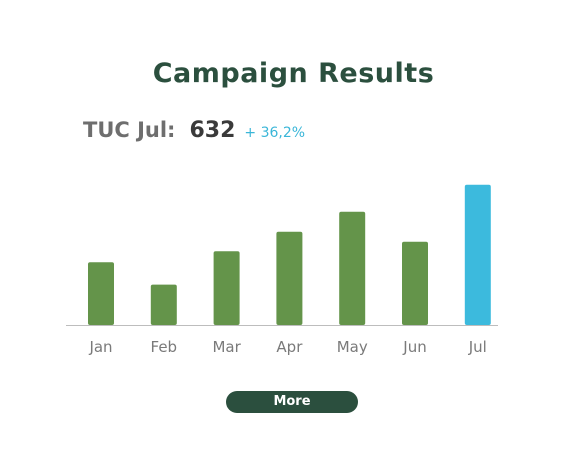 The height and width of the screenshot is (469, 587). Describe the element at coordinates (101, 293) in the screenshot. I see `bar-jan` at that location.